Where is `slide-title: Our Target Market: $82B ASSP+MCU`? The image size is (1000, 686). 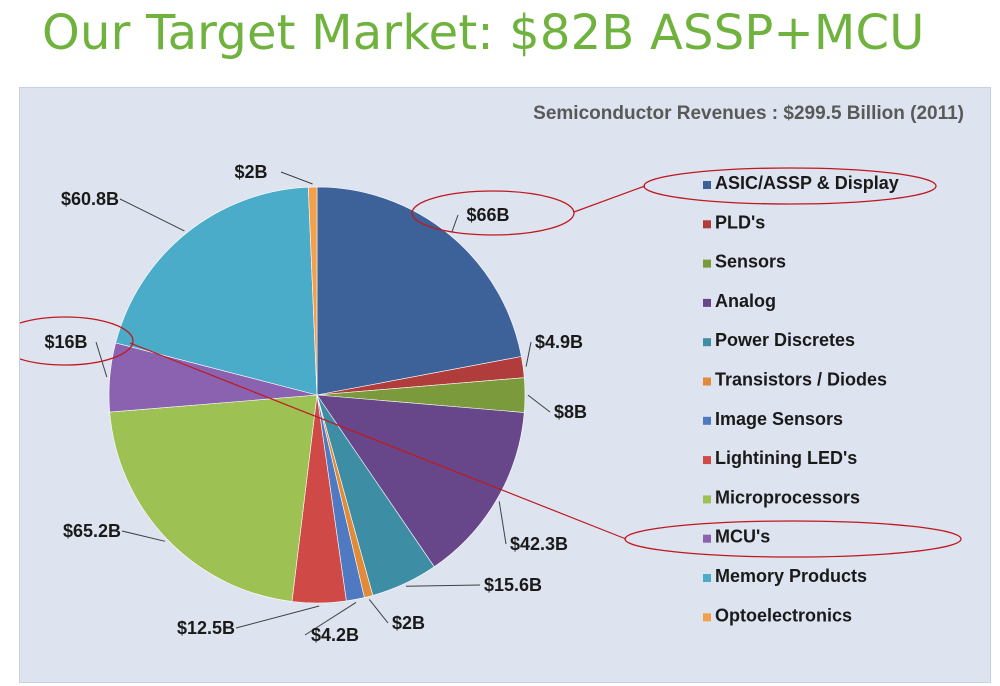
slide-title: Our Target Market: $82B ASSP+MCU is located at coordinates (483, 33).